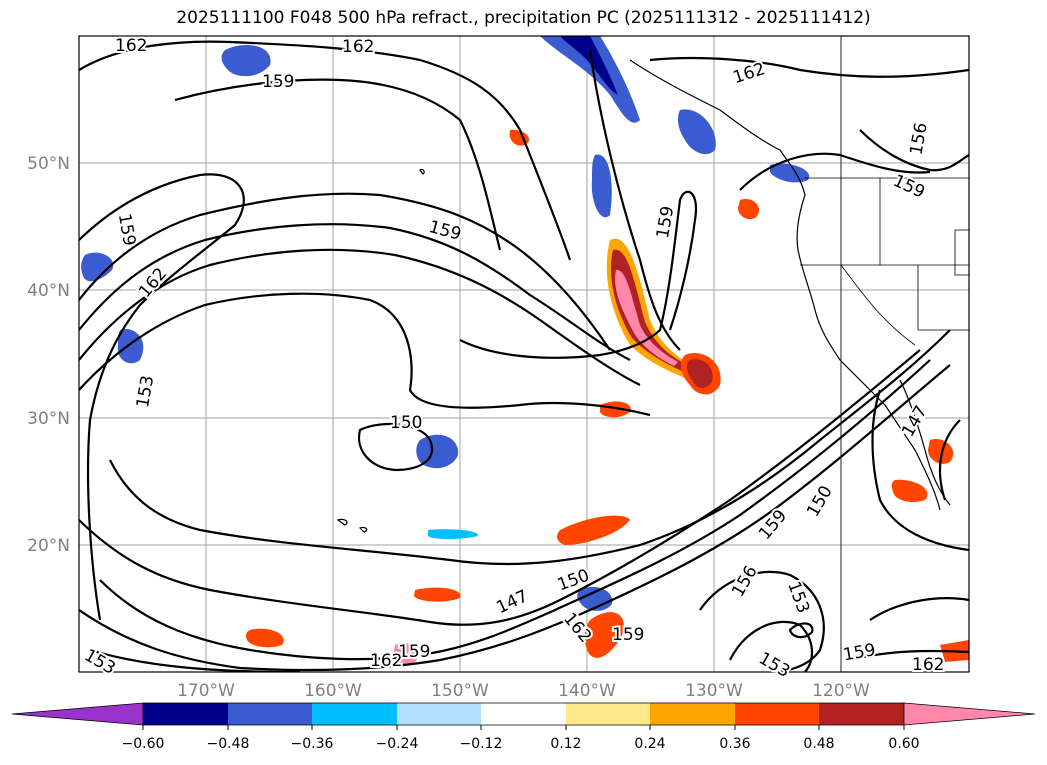  What do you see at coordinates (969, 714) in the screenshot?
I see `colorbar-extend-high` at bounding box center [969, 714].